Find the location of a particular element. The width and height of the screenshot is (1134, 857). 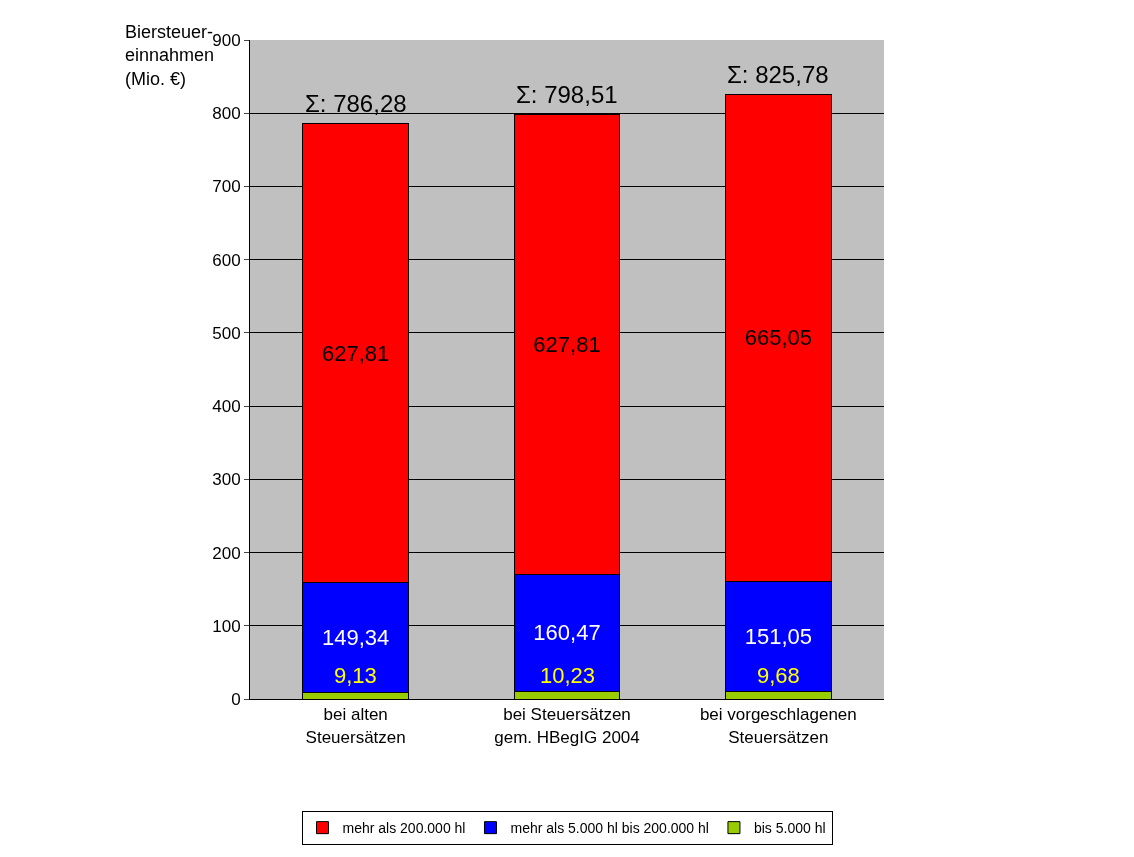

data-label: 665,05 is located at coordinates (778, 338).